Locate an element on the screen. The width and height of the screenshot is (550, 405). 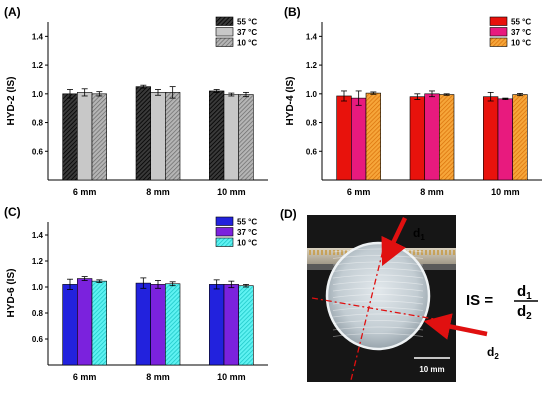
y-axis-label: HYD-2 (IS) is located at coordinates (11, 101).